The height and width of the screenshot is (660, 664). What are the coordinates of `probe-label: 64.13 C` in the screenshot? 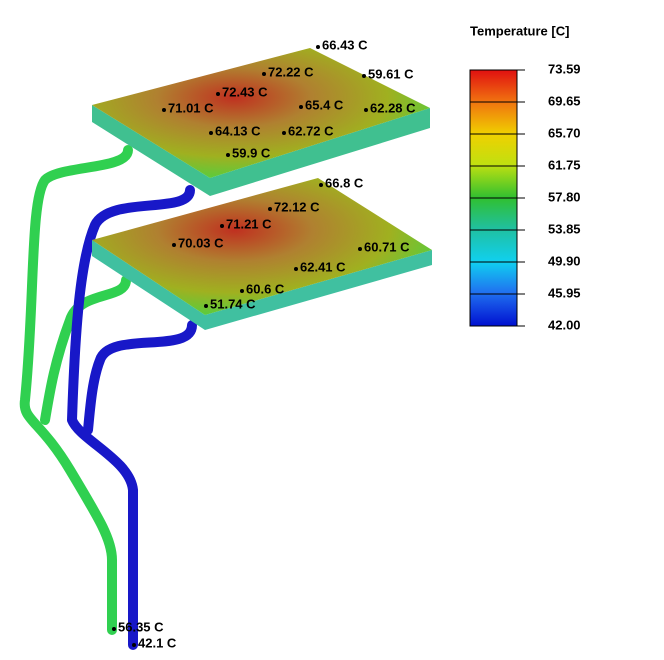 It's located at (238, 130).